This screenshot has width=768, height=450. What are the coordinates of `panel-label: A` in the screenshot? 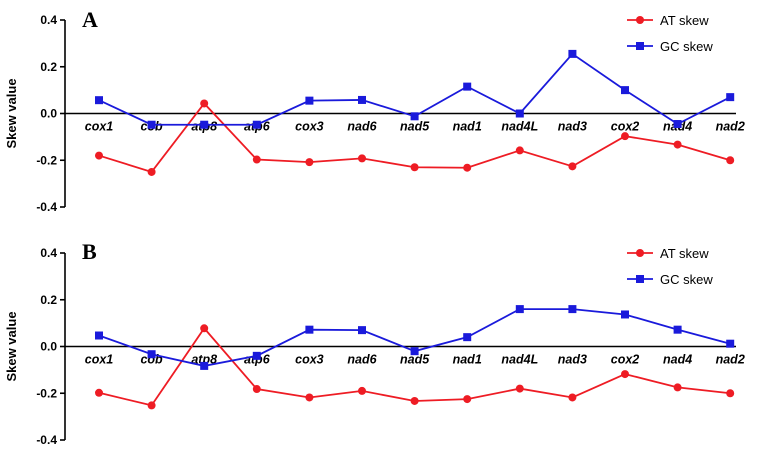 It's located at (90, 19).